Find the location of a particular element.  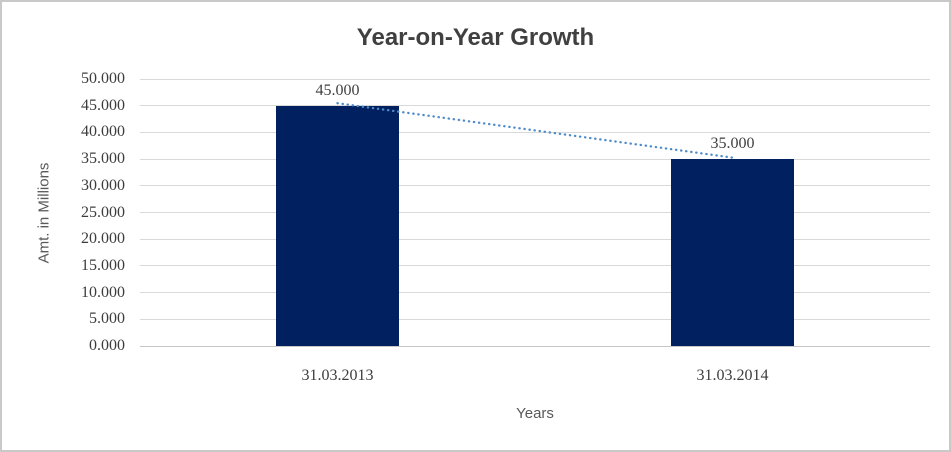

y-axis-tick-label: 25.000 is located at coordinates (103, 212).